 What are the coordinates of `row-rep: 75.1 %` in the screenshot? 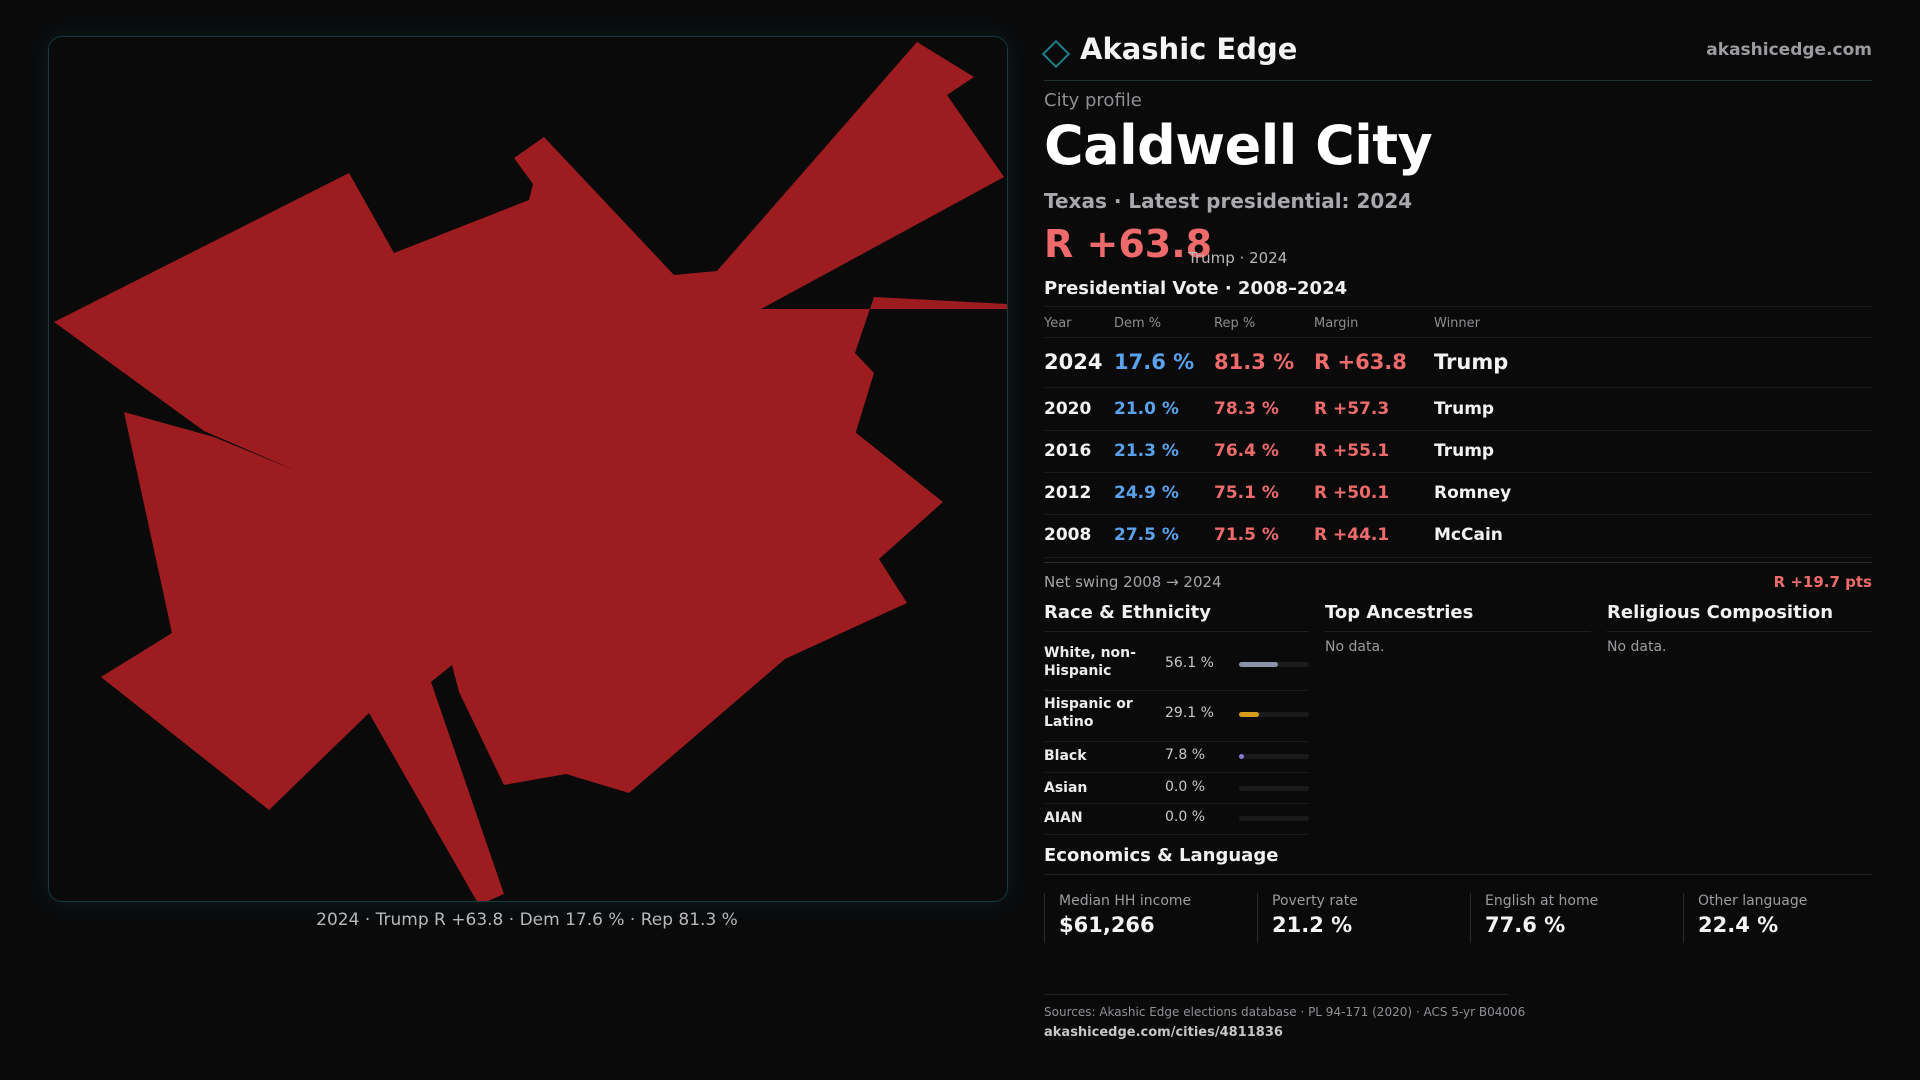 It's located at (1246, 493).